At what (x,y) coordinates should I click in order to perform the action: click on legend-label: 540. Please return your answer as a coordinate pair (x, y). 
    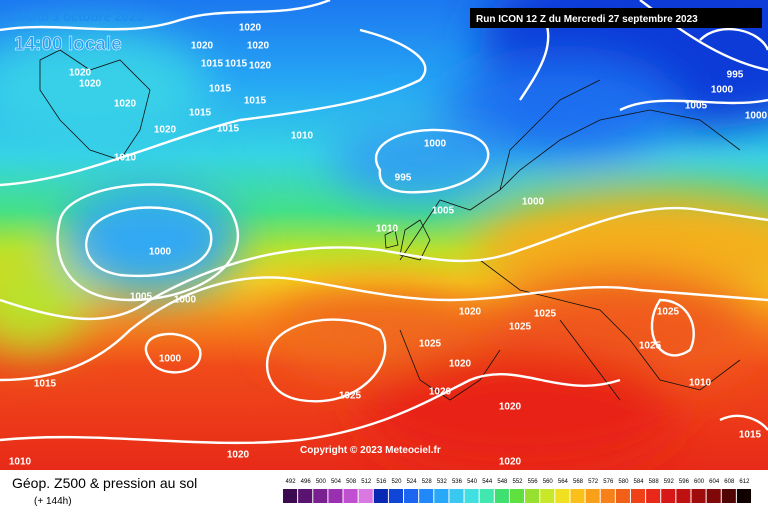
    Looking at the image, I should click on (472, 482).